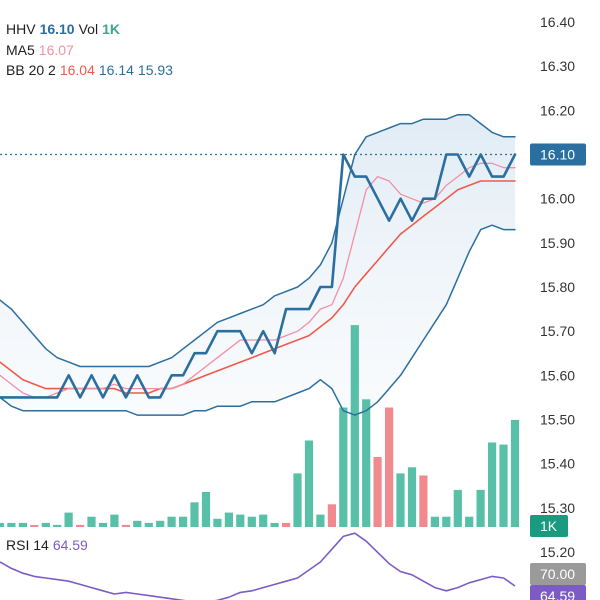  What do you see at coordinates (557, 375) in the screenshot?
I see `axis-tick-label: 15.60` at bounding box center [557, 375].